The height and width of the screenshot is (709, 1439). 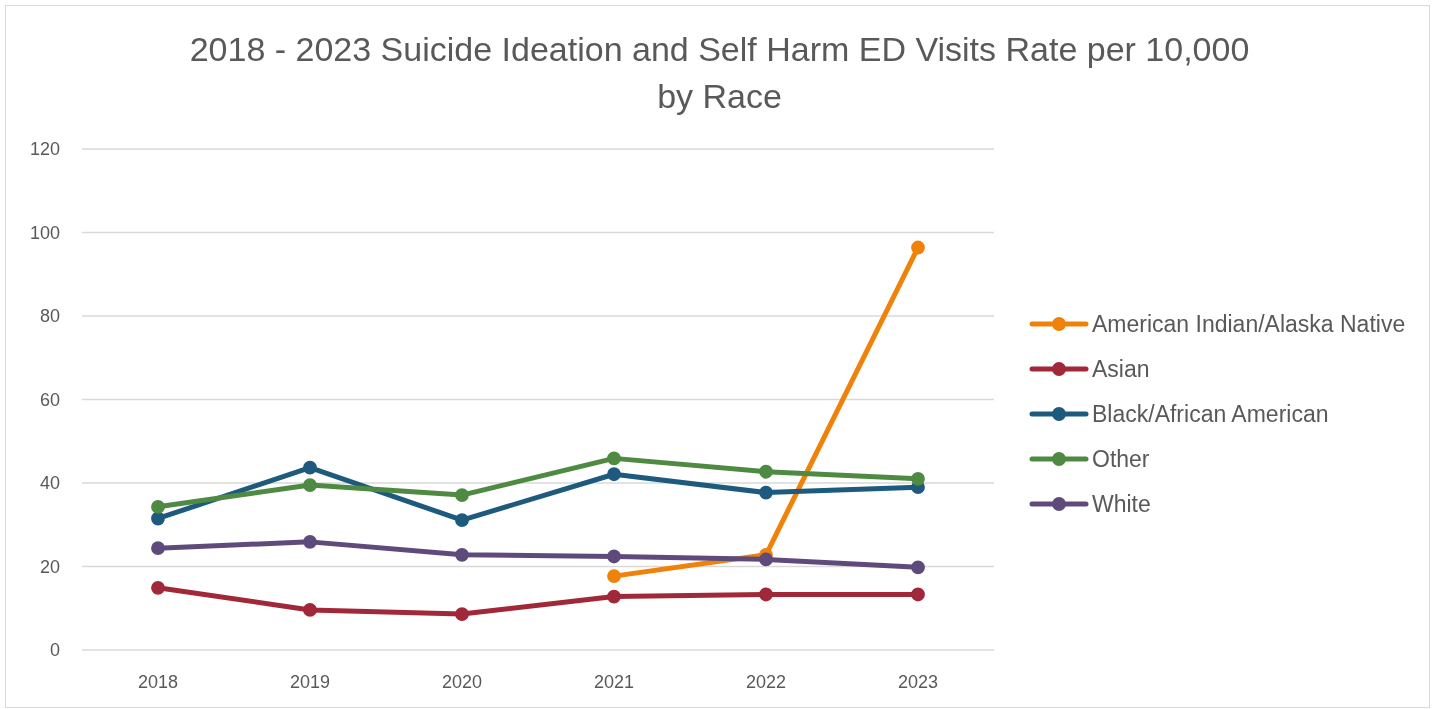 What do you see at coordinates (1121, 459) in the screenshot?
I see `legend-label: Other` at bounding box center [1121, 459].